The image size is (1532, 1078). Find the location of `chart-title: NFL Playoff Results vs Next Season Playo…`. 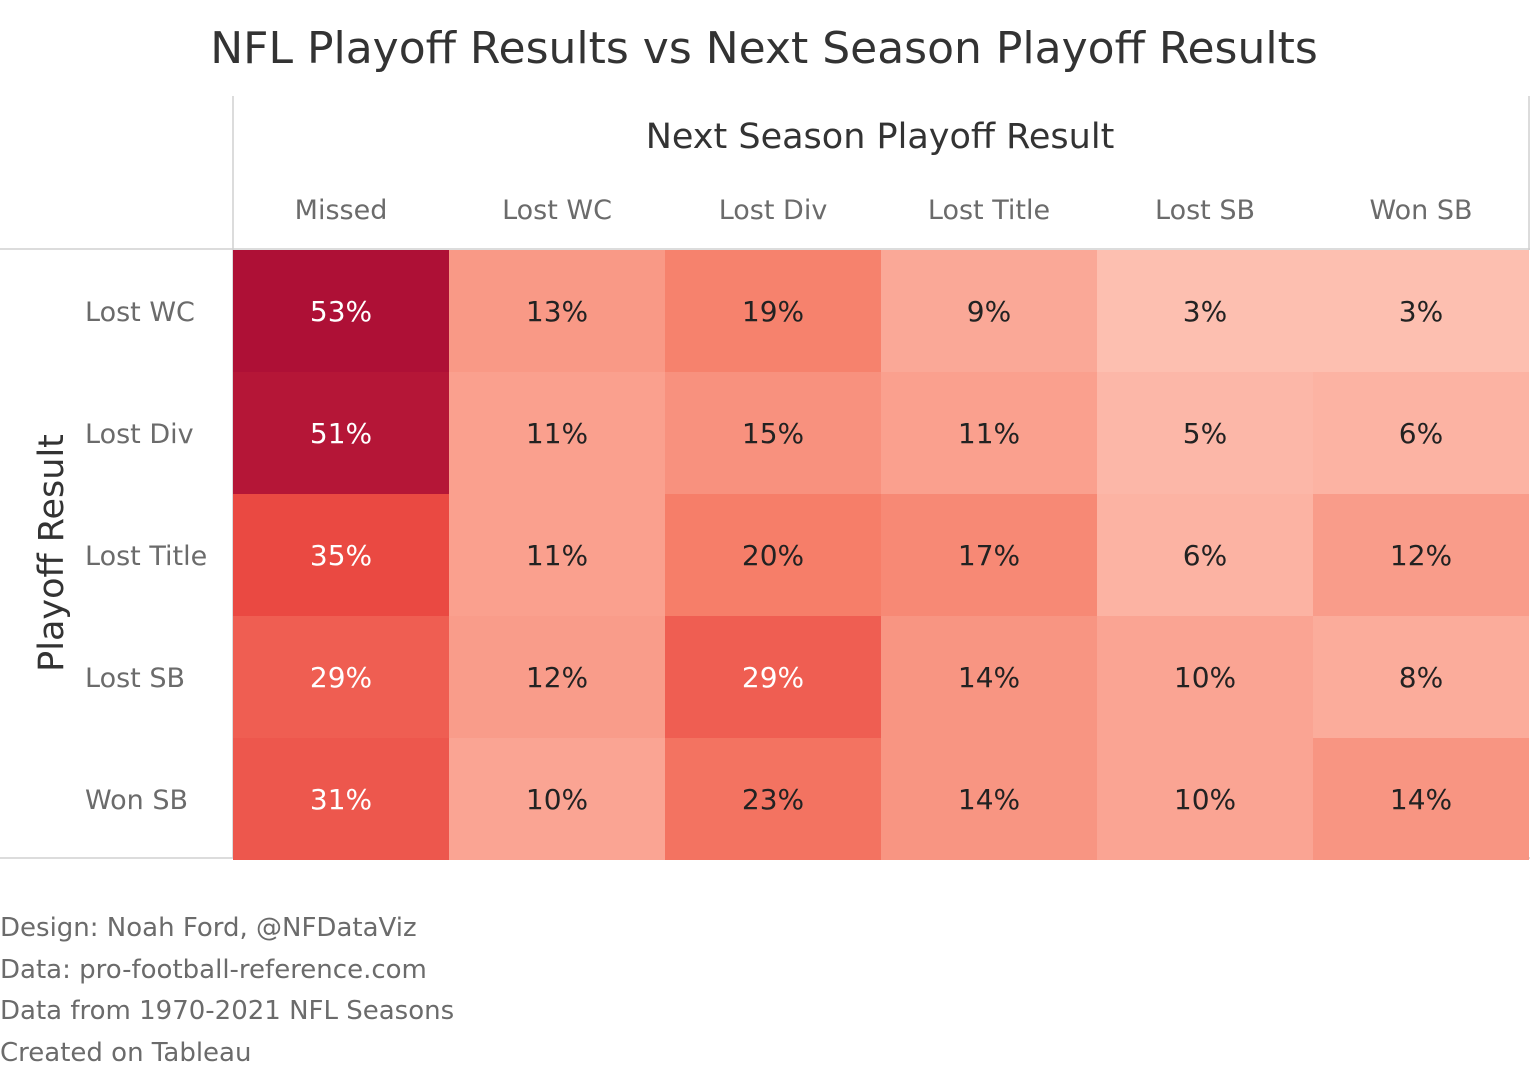

chart-title: NFL Playoff Results vs Next Season Playo… is located at coordinates (764, 48).